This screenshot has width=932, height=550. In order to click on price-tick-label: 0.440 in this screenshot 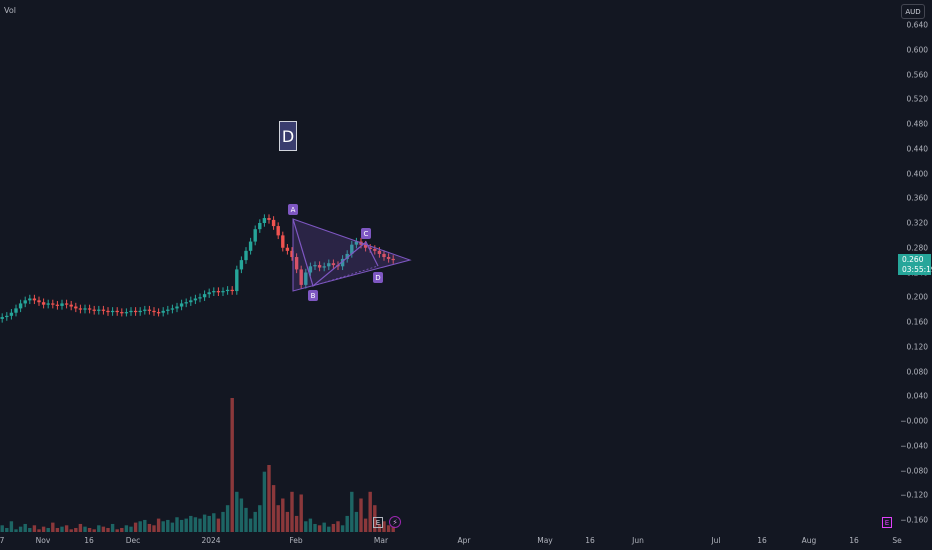, I will do `click(917, 148)`.